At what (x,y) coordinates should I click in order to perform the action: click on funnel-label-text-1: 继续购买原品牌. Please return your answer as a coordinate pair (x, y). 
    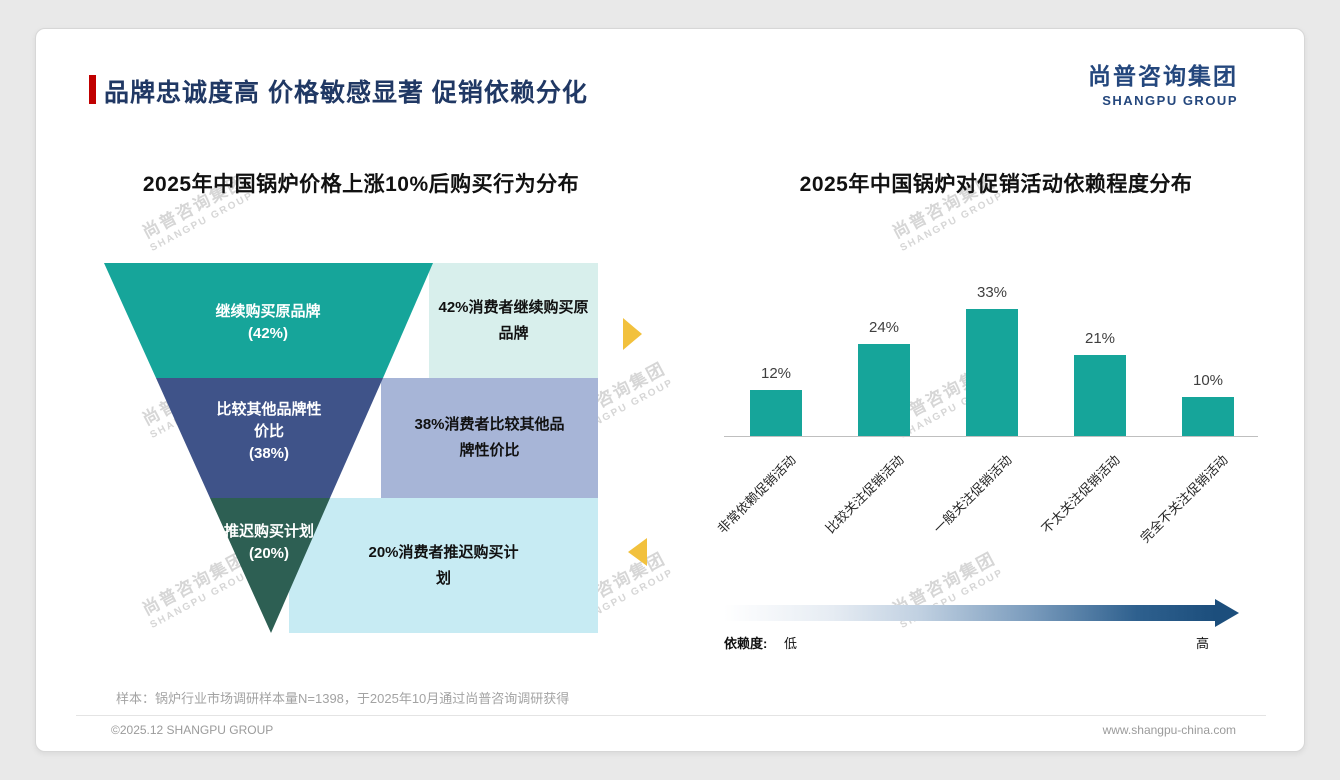
    Looking at the image, I should click on (268, 311).